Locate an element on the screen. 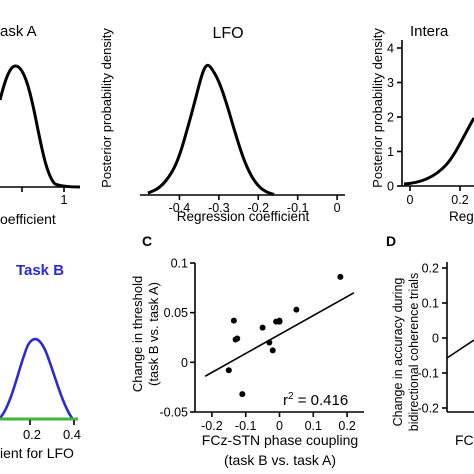 The image size is (474, 474). panel-title-interaction: Intera is located at coordinates (429, 31).